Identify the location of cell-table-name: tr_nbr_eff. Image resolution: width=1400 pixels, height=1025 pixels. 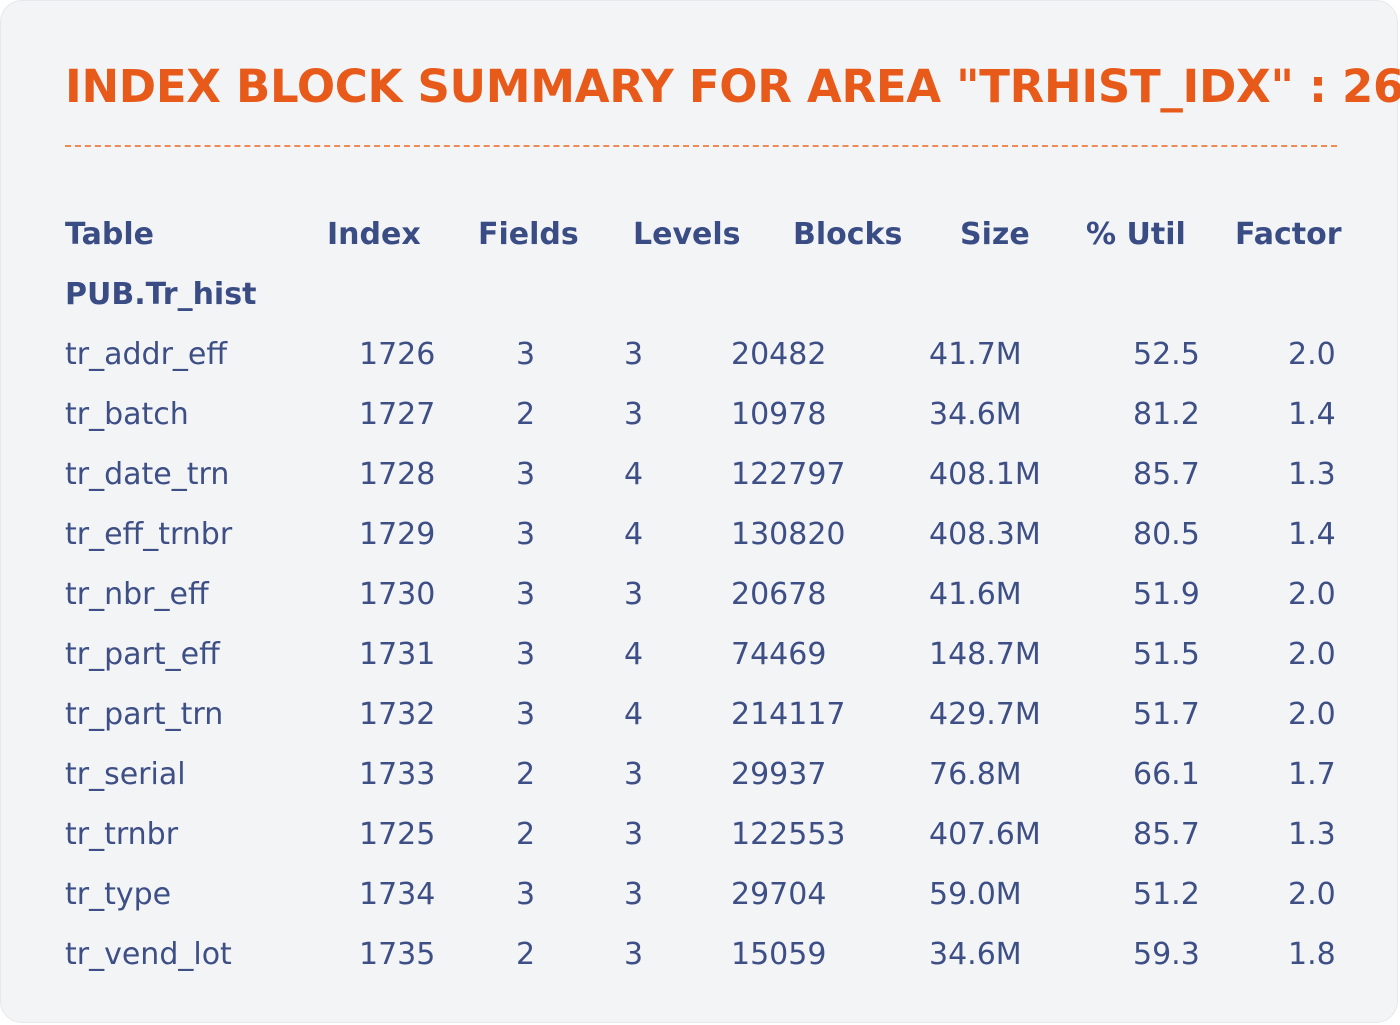
(137, 594).